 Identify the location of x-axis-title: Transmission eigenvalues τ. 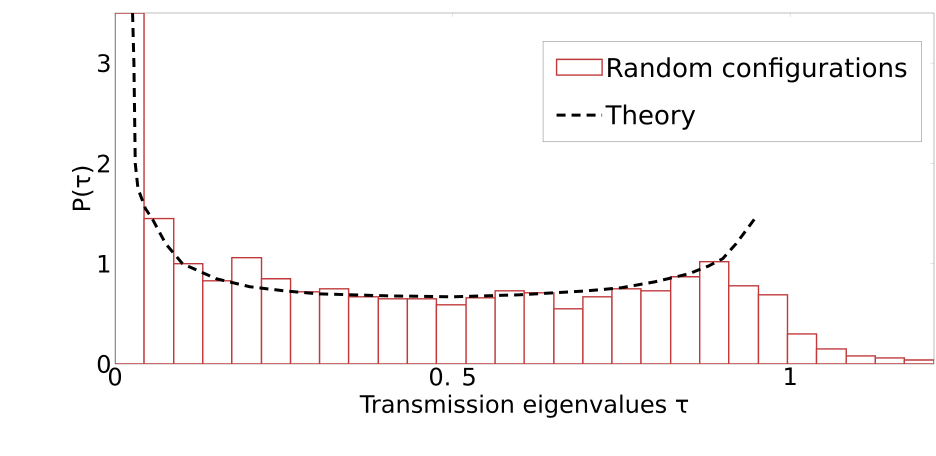
(524, 406).